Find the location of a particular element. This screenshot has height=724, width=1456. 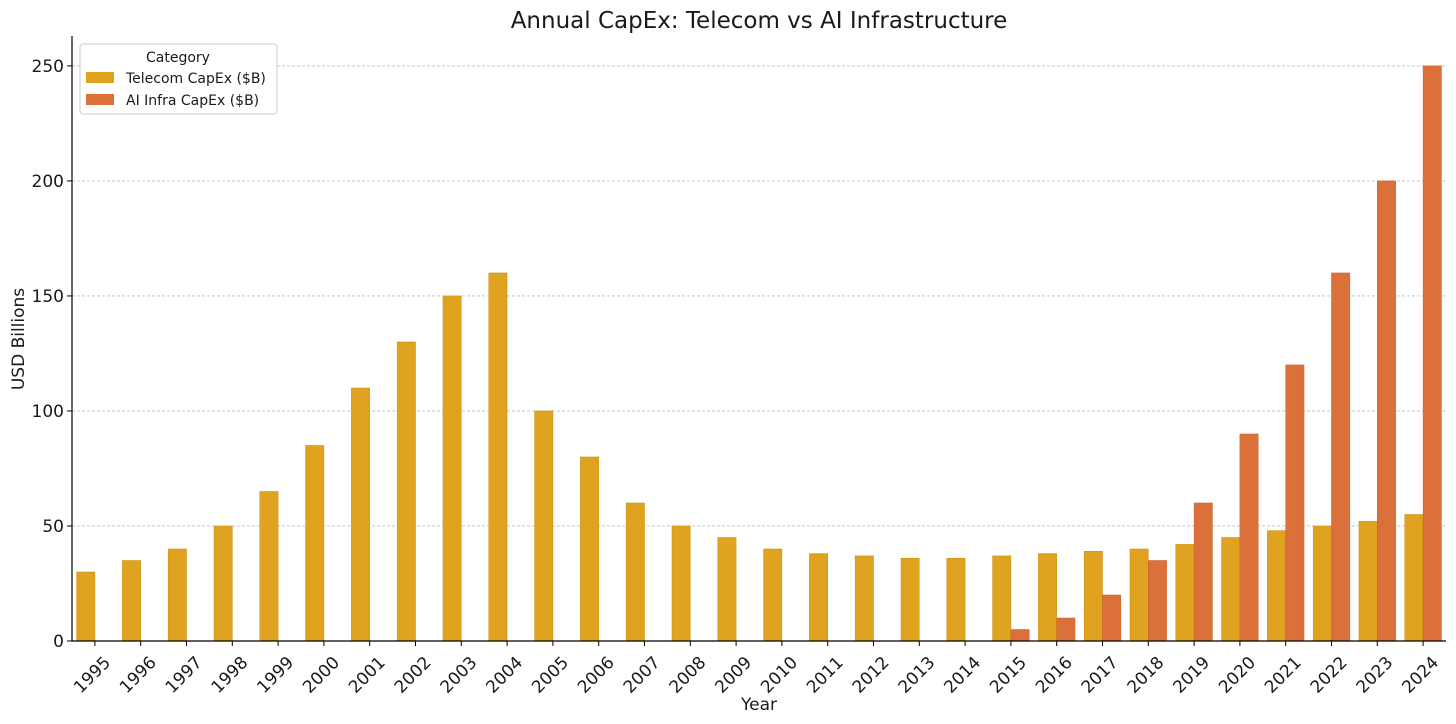

x-axis-label: Year is located at coordinates (758, 705).